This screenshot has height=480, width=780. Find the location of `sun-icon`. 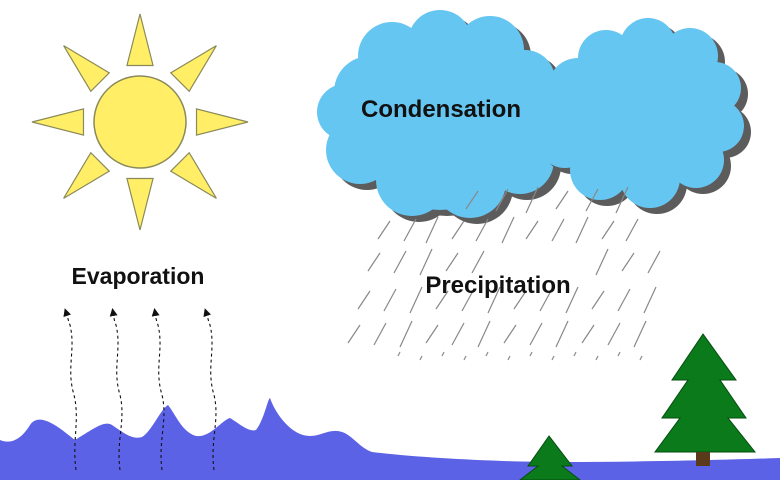

sun-icon is located at coordinates (140, 122).